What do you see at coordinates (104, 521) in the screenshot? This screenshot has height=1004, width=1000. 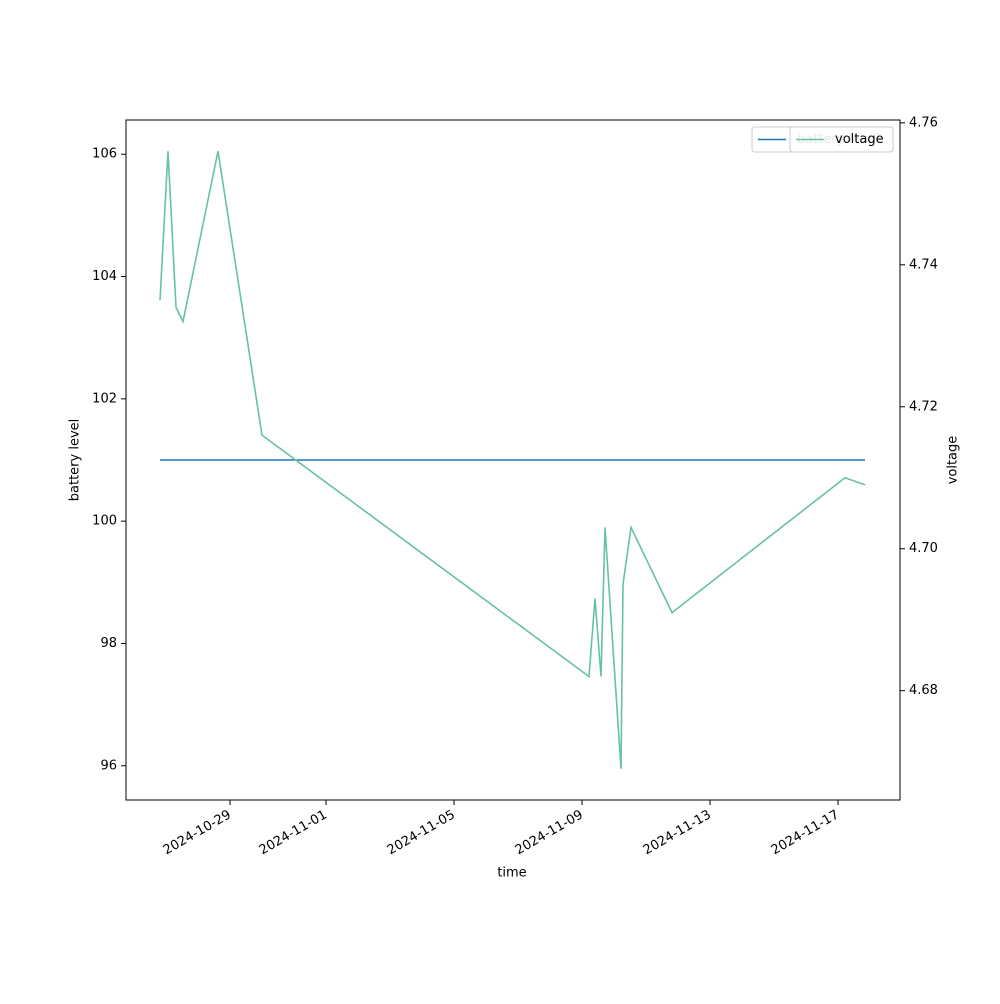 I see `y-tick-label: 100` at bounding box center [104, 521].